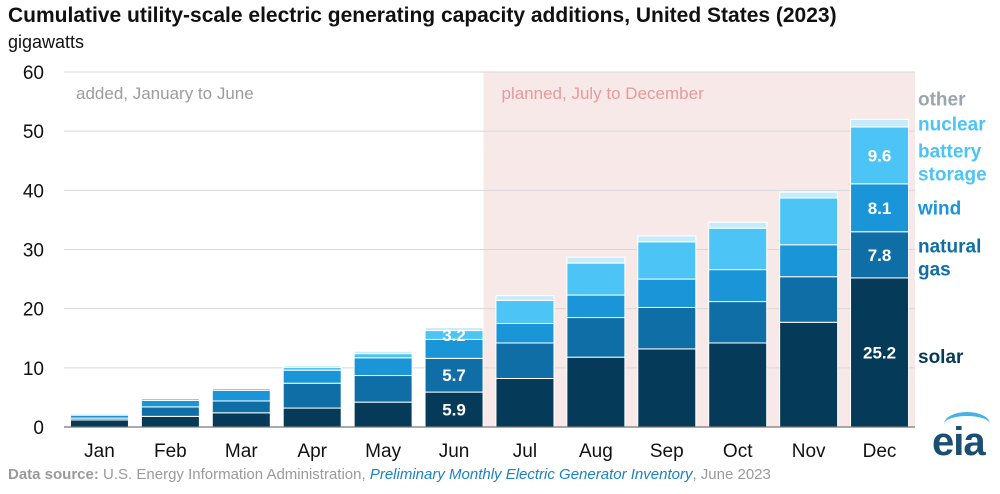 This screenshot has height=494, width=1000. Describe the element at coordinates (165, 93) in the screenshot. I see `region-label-added: added, January to June` at that location.